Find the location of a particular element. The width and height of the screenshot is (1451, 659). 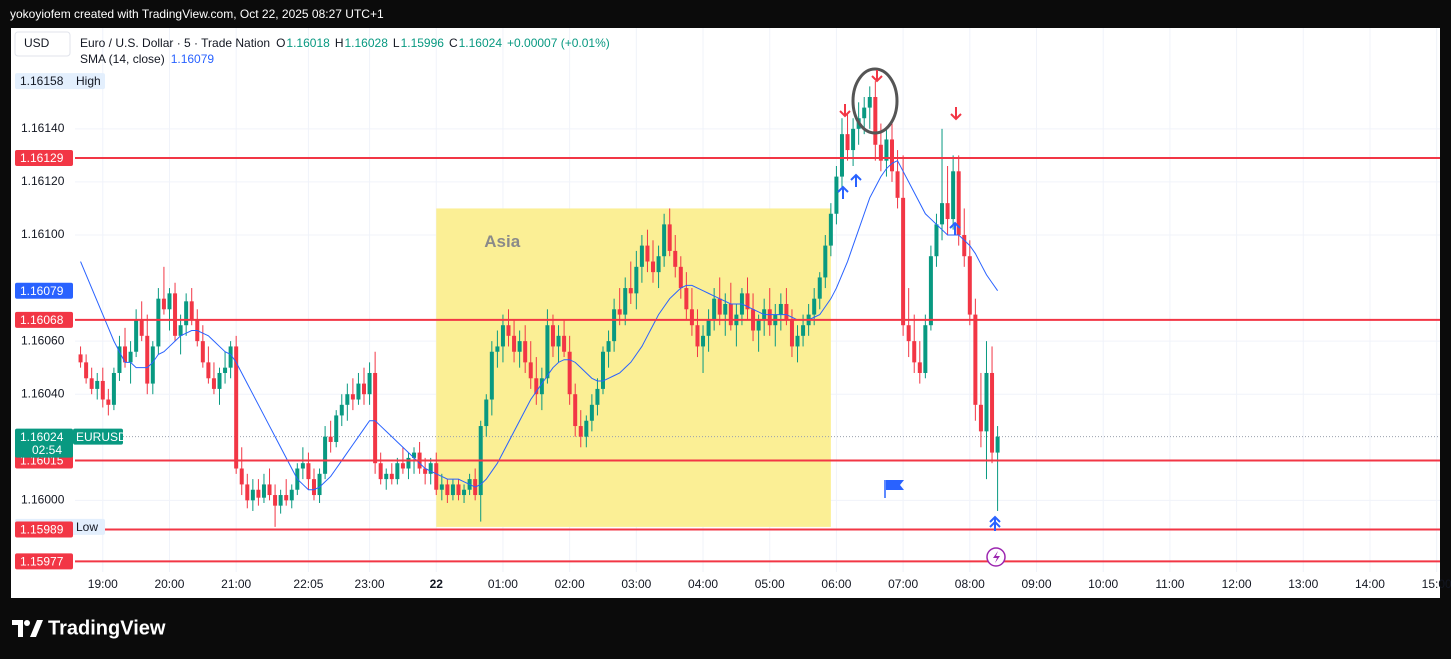

x-tick-label: 13:00 is located at coordinates (1303, 584).